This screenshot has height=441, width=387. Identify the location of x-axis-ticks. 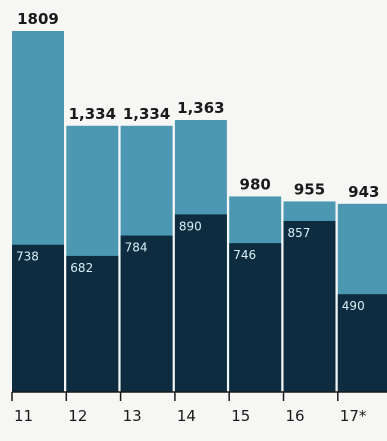
(175, 396).